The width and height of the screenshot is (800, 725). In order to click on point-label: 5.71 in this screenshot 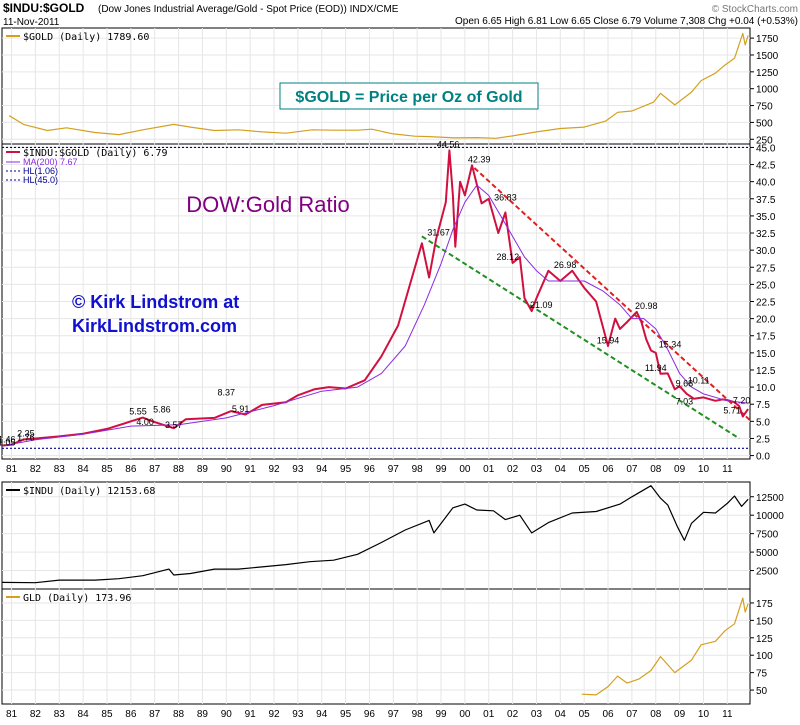, I will do `click(732, 410)`.